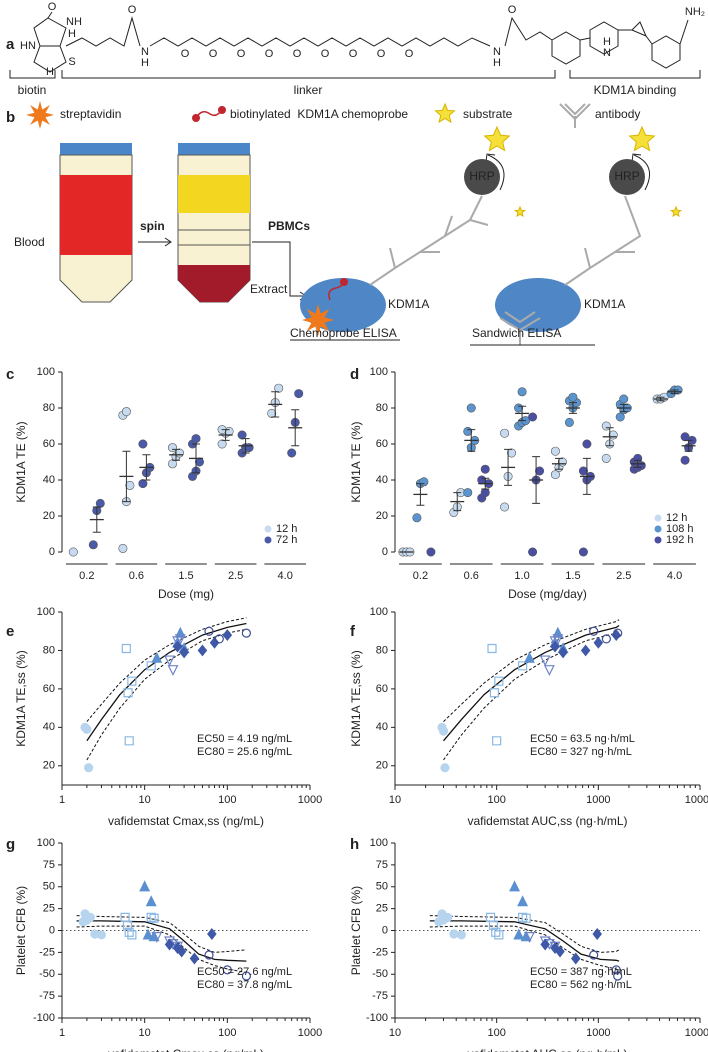 The width and height of the screenshot is (708, 1052). Describe the element at coordinates (547, 594) in the screenshot. I see `x-axis-label: Dose (mg/day)` at that location.